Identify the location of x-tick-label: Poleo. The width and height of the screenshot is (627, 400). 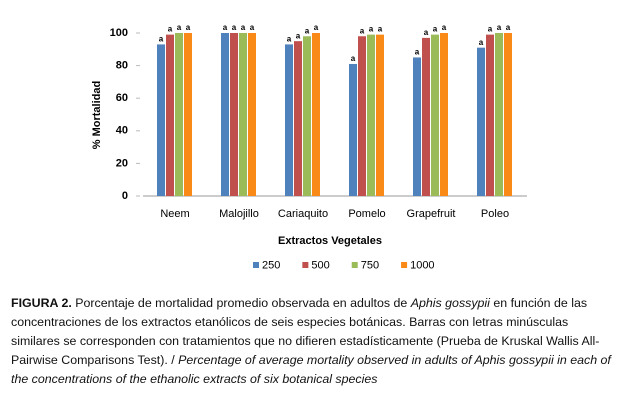
(495, 214).